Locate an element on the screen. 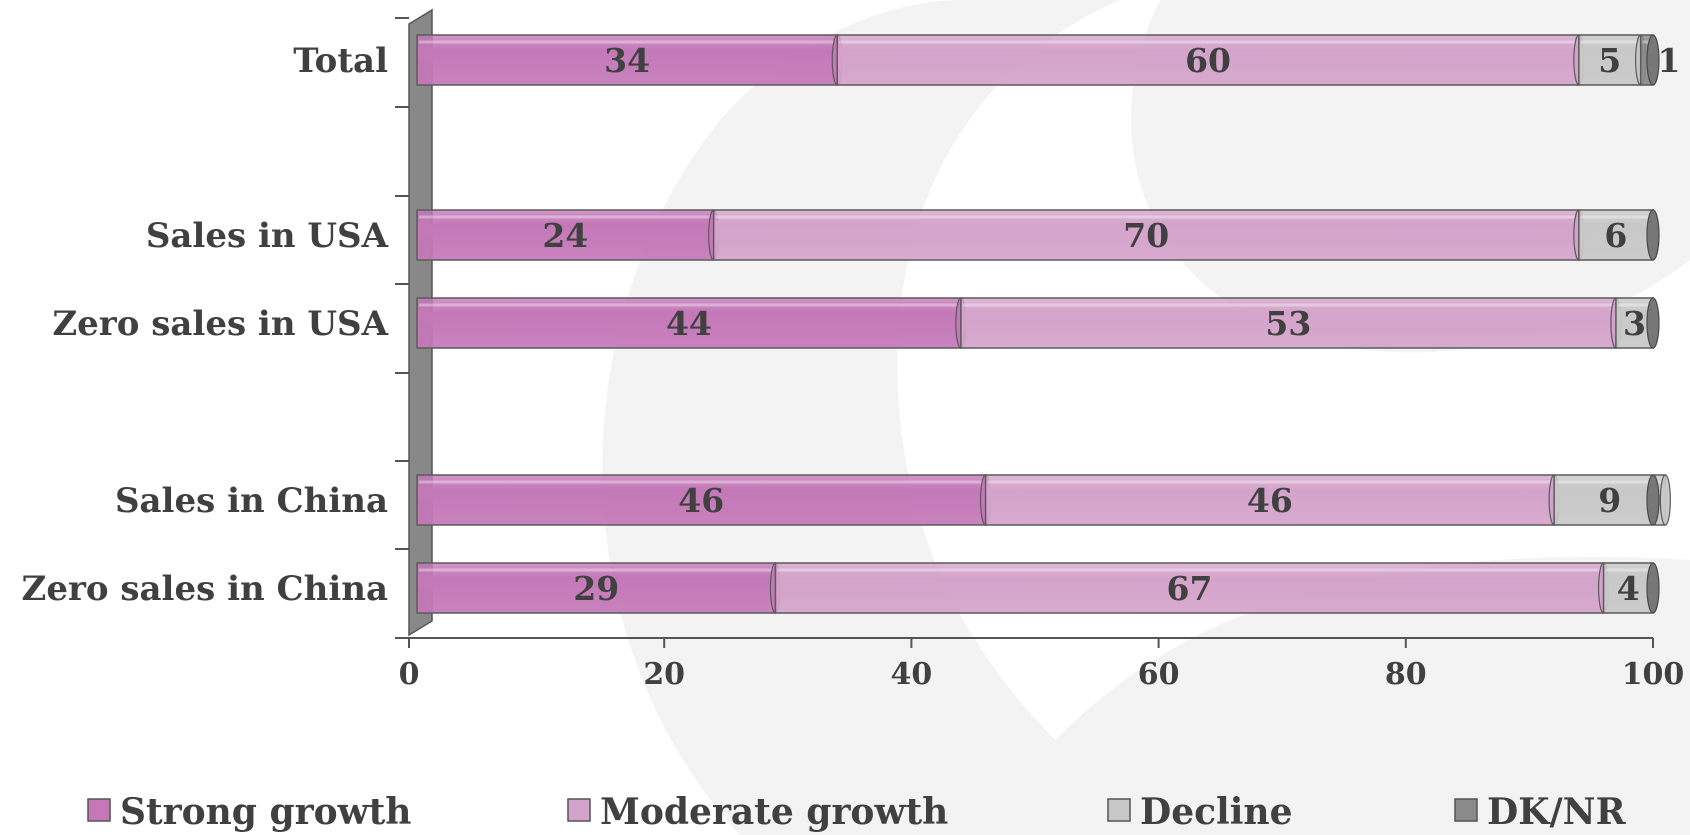  x-tick-label: 100 is located at coordinates (1653, 674).